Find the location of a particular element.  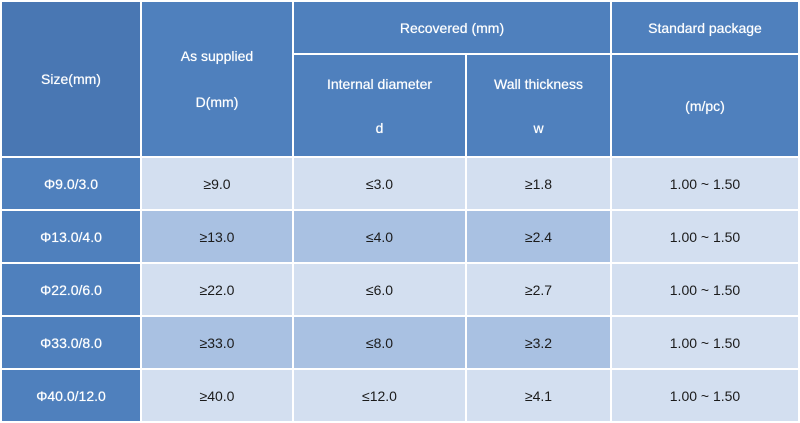

header-size: Size(mm) is located at coordinates (71, 79).